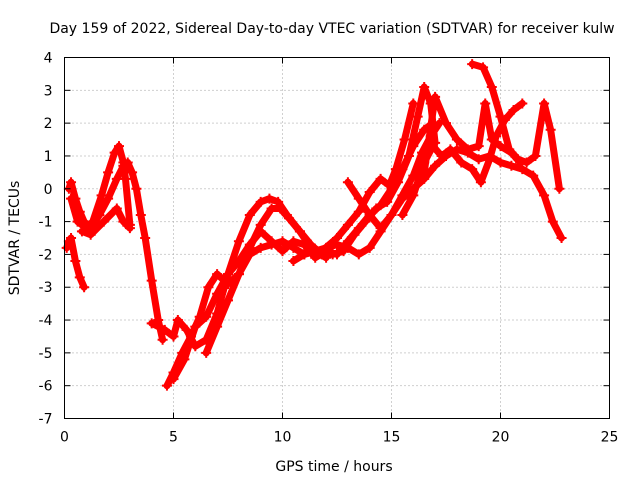  What do you see at coordinates (46, 255) in the screenshot?
I see `y-tick-label: -2` at bounding box center [46, 255].